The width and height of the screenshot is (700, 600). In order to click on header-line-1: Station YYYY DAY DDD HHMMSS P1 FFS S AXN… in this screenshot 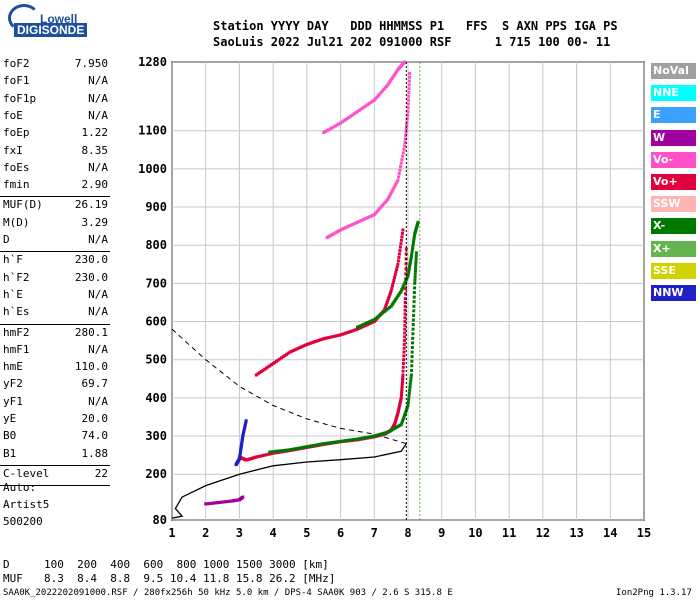, I will do `click(415, 26)`.